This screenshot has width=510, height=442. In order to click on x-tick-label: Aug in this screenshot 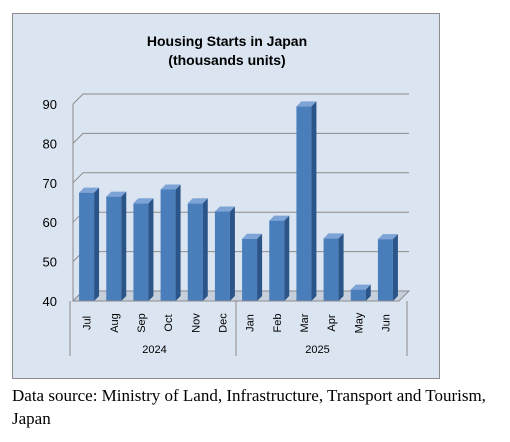, I will do `click(115, 323)`.